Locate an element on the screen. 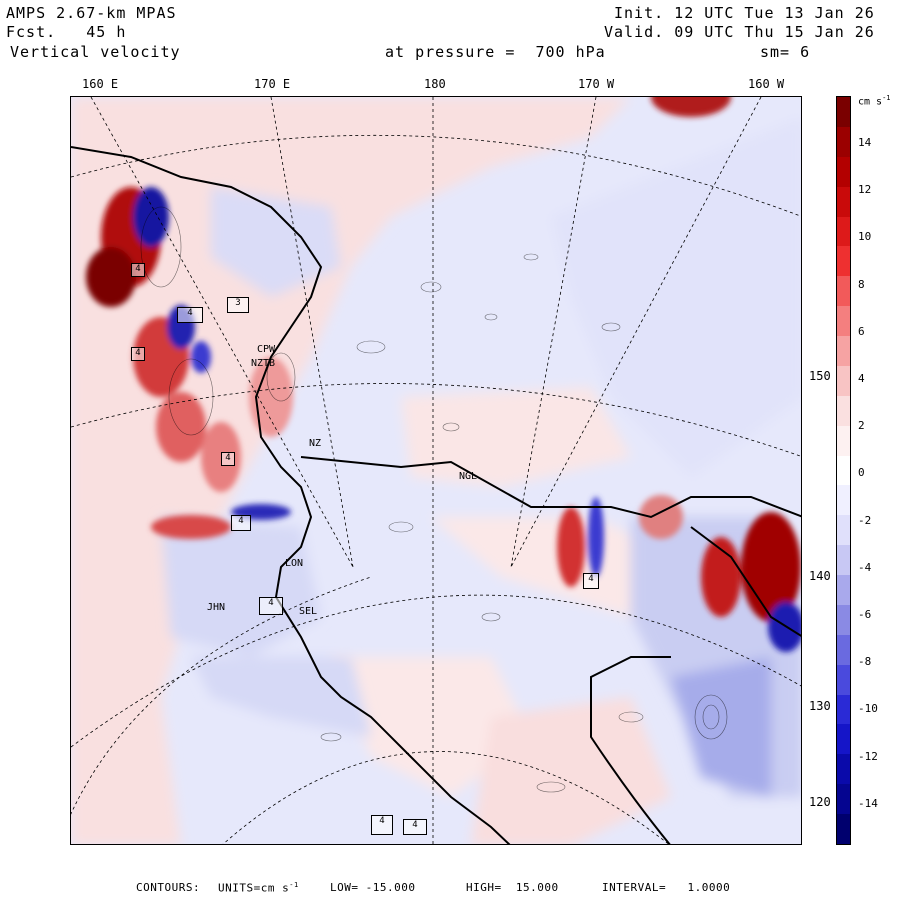  colorbar-tick-label: 0 is located at coordinates (861, 473).